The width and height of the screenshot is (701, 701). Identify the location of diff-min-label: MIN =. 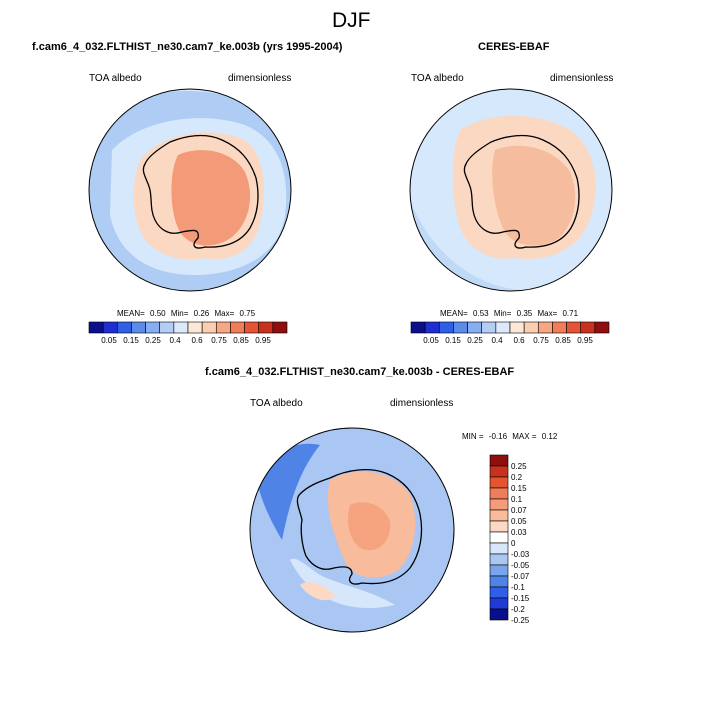
(473, 436).